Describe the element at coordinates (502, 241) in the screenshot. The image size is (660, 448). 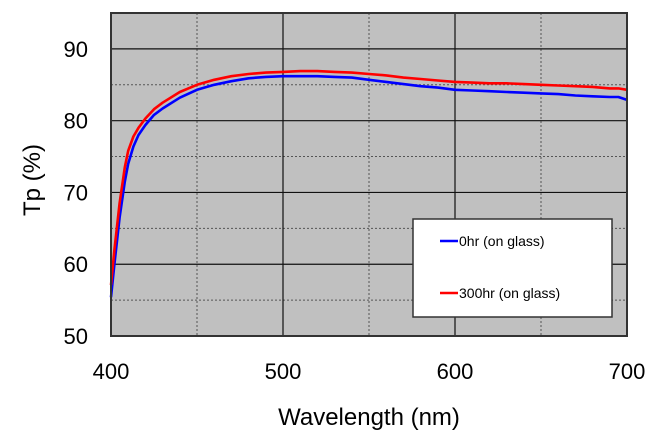
I see `legend-label-0hr: 0hr (on glass)` at that location.